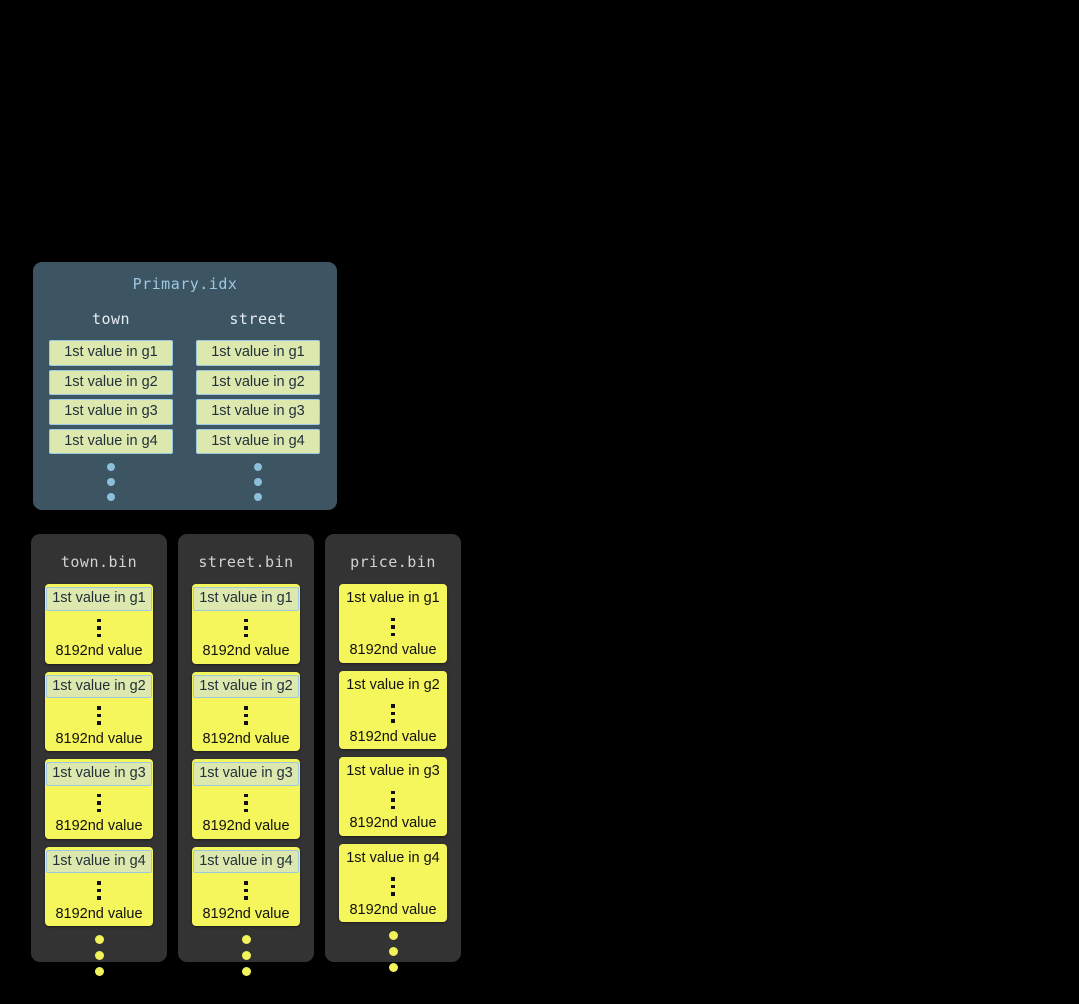 The image size is (1079, 1004). I want to click on bin-panel-title-price: price.bin, so click(393, 562).